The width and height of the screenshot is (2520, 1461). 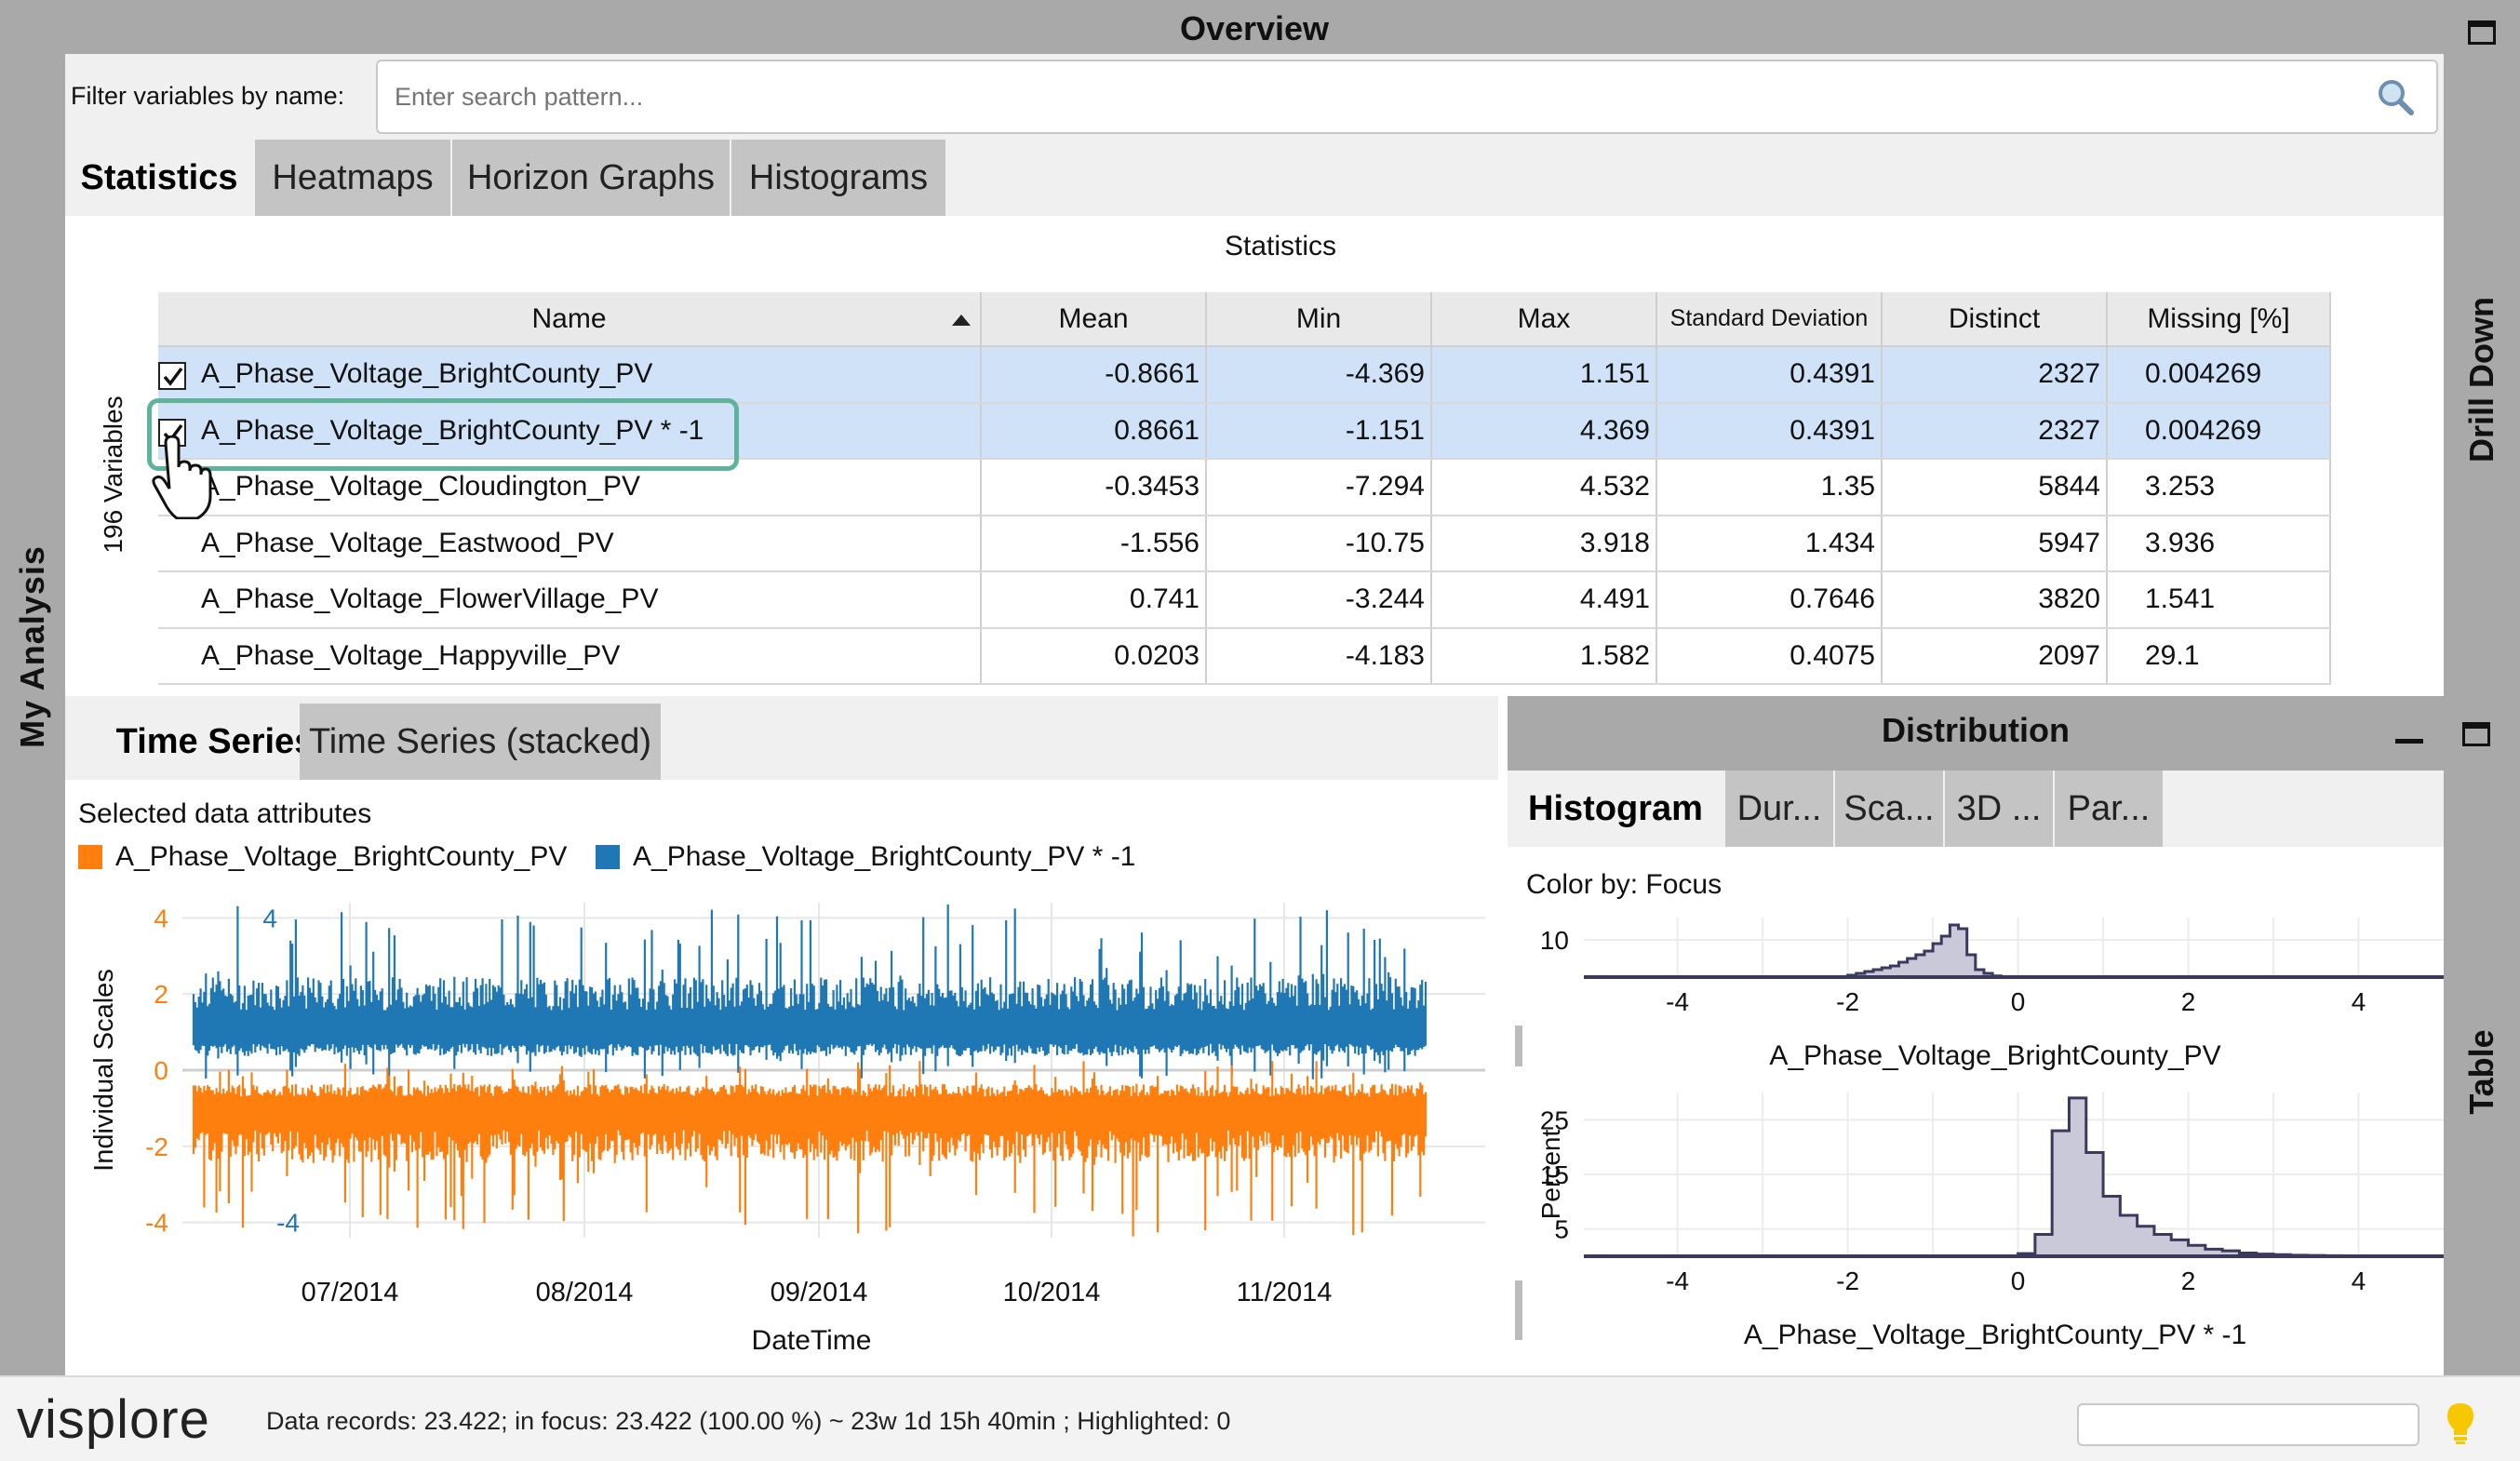 What do you see at coordinates (443, 434) in the screenshot?
I see `selection-highlight-box` at bounding box center [443, 434].